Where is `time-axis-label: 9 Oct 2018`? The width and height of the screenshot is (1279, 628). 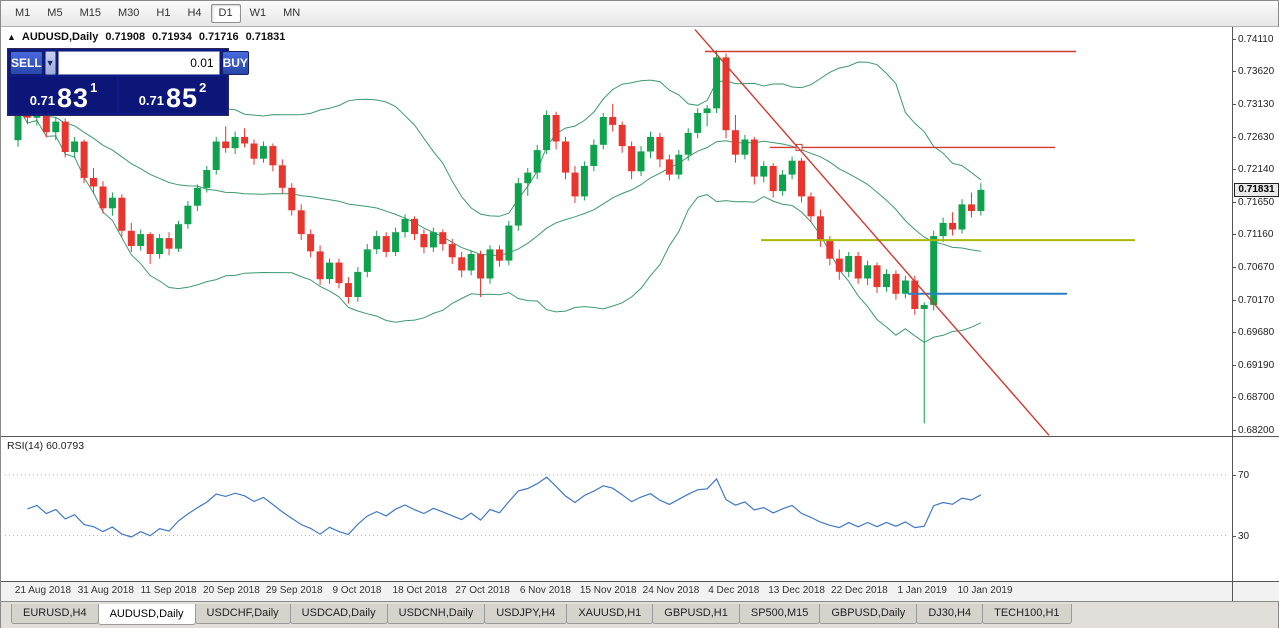 time-axis-label: 9 Oct 2018 is located at coordinates (357, 590).